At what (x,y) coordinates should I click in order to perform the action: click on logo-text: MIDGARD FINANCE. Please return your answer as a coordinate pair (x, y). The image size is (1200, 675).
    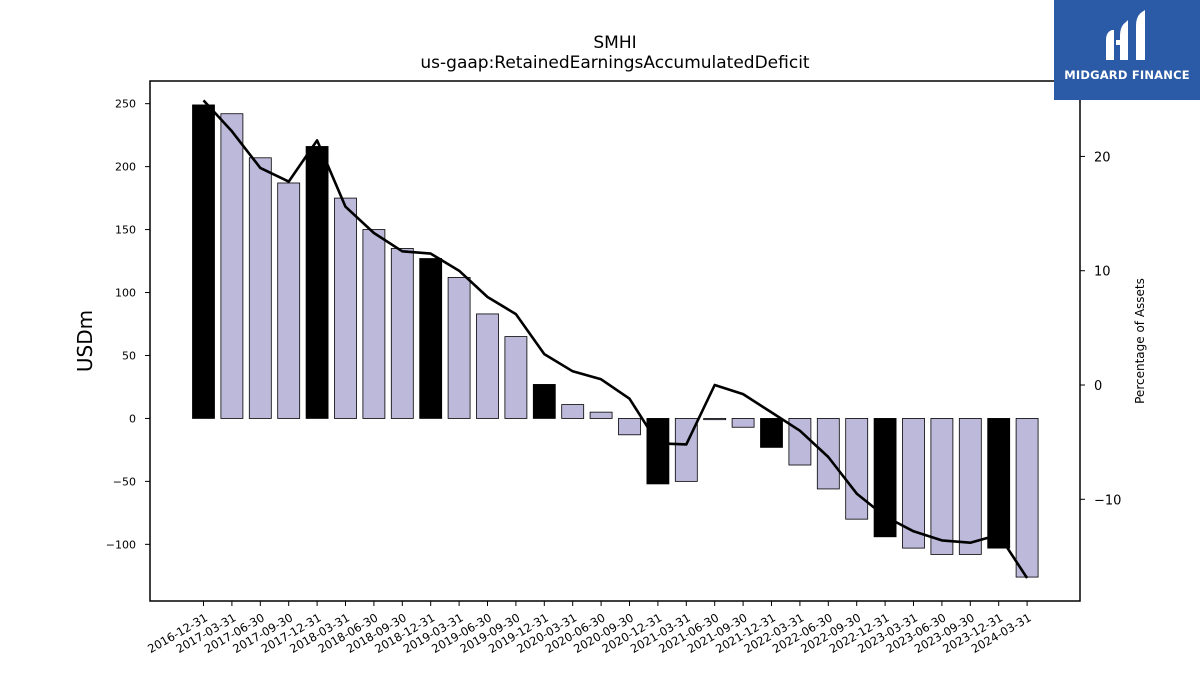
    Looking at the image, I should click on (1127, 75).